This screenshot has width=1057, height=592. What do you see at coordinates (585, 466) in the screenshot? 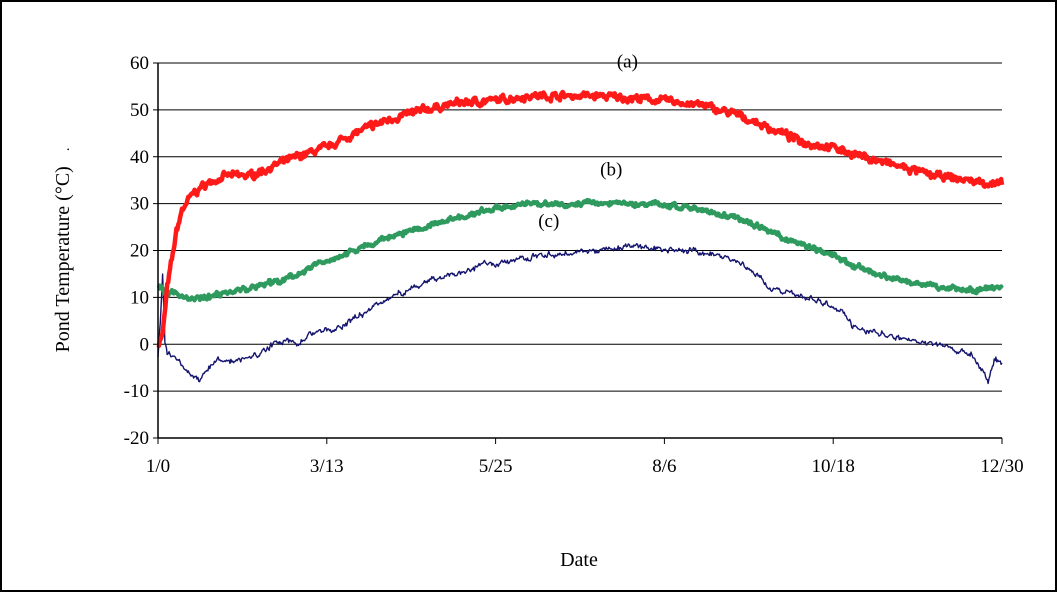
I see `x-tick-labels: 1/0 3/13 5/25 8/6 10/18 12/30` at bounding box center [585, 466].